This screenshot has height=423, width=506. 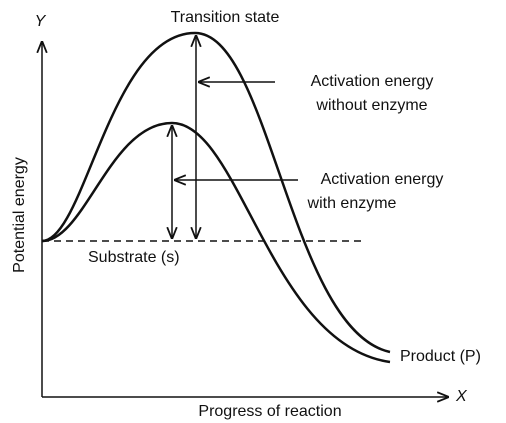 What do you see at coordinates (352, 203) in the screenshot?
I see `label-with-2: with enzyme` at bounding box center [352, 203].